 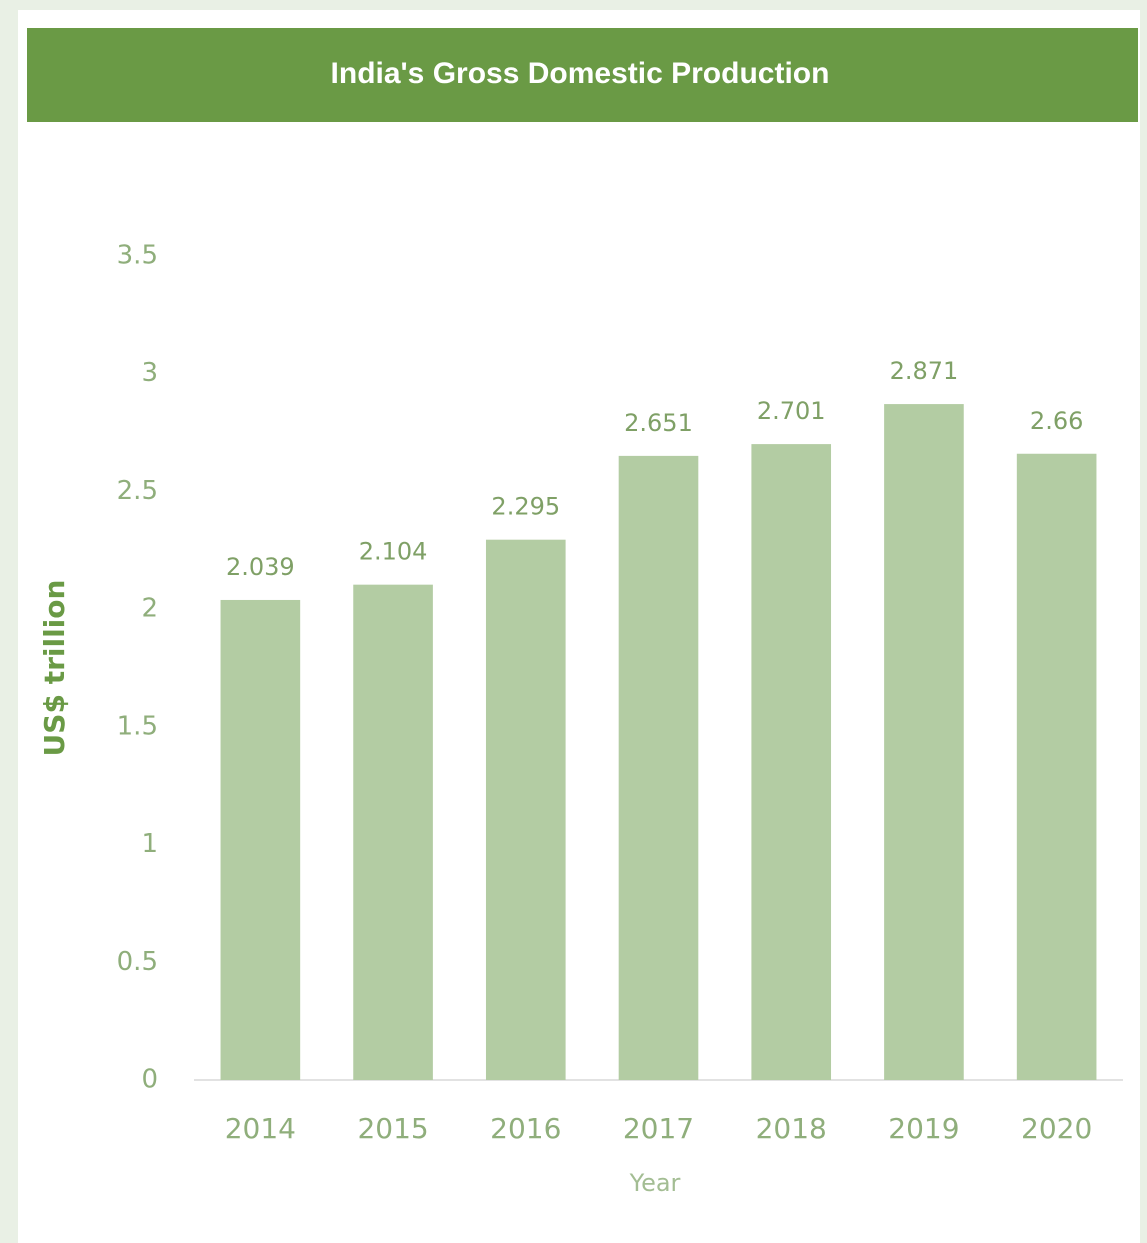 I want to click on value-label: 2.651, so click(x=658, y=423).